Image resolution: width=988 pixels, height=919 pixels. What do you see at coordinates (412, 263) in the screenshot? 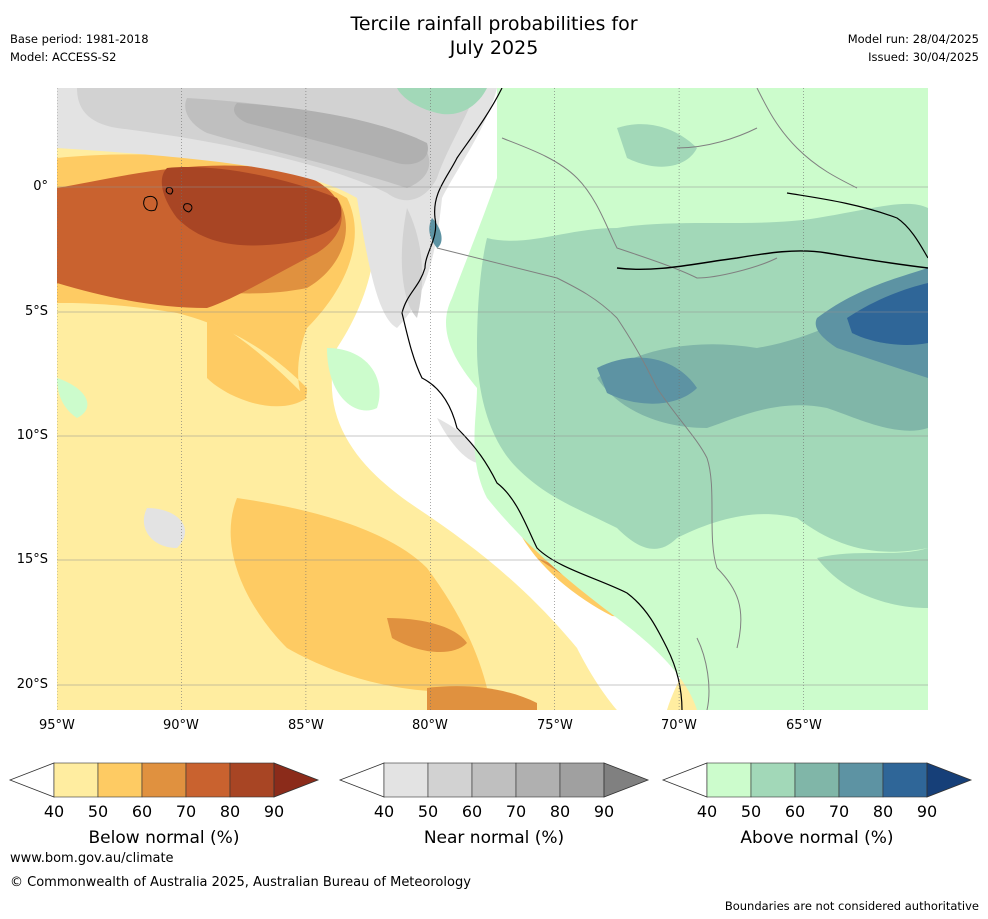
I see `near-normal-50-region` at bounding box center [412, 263].